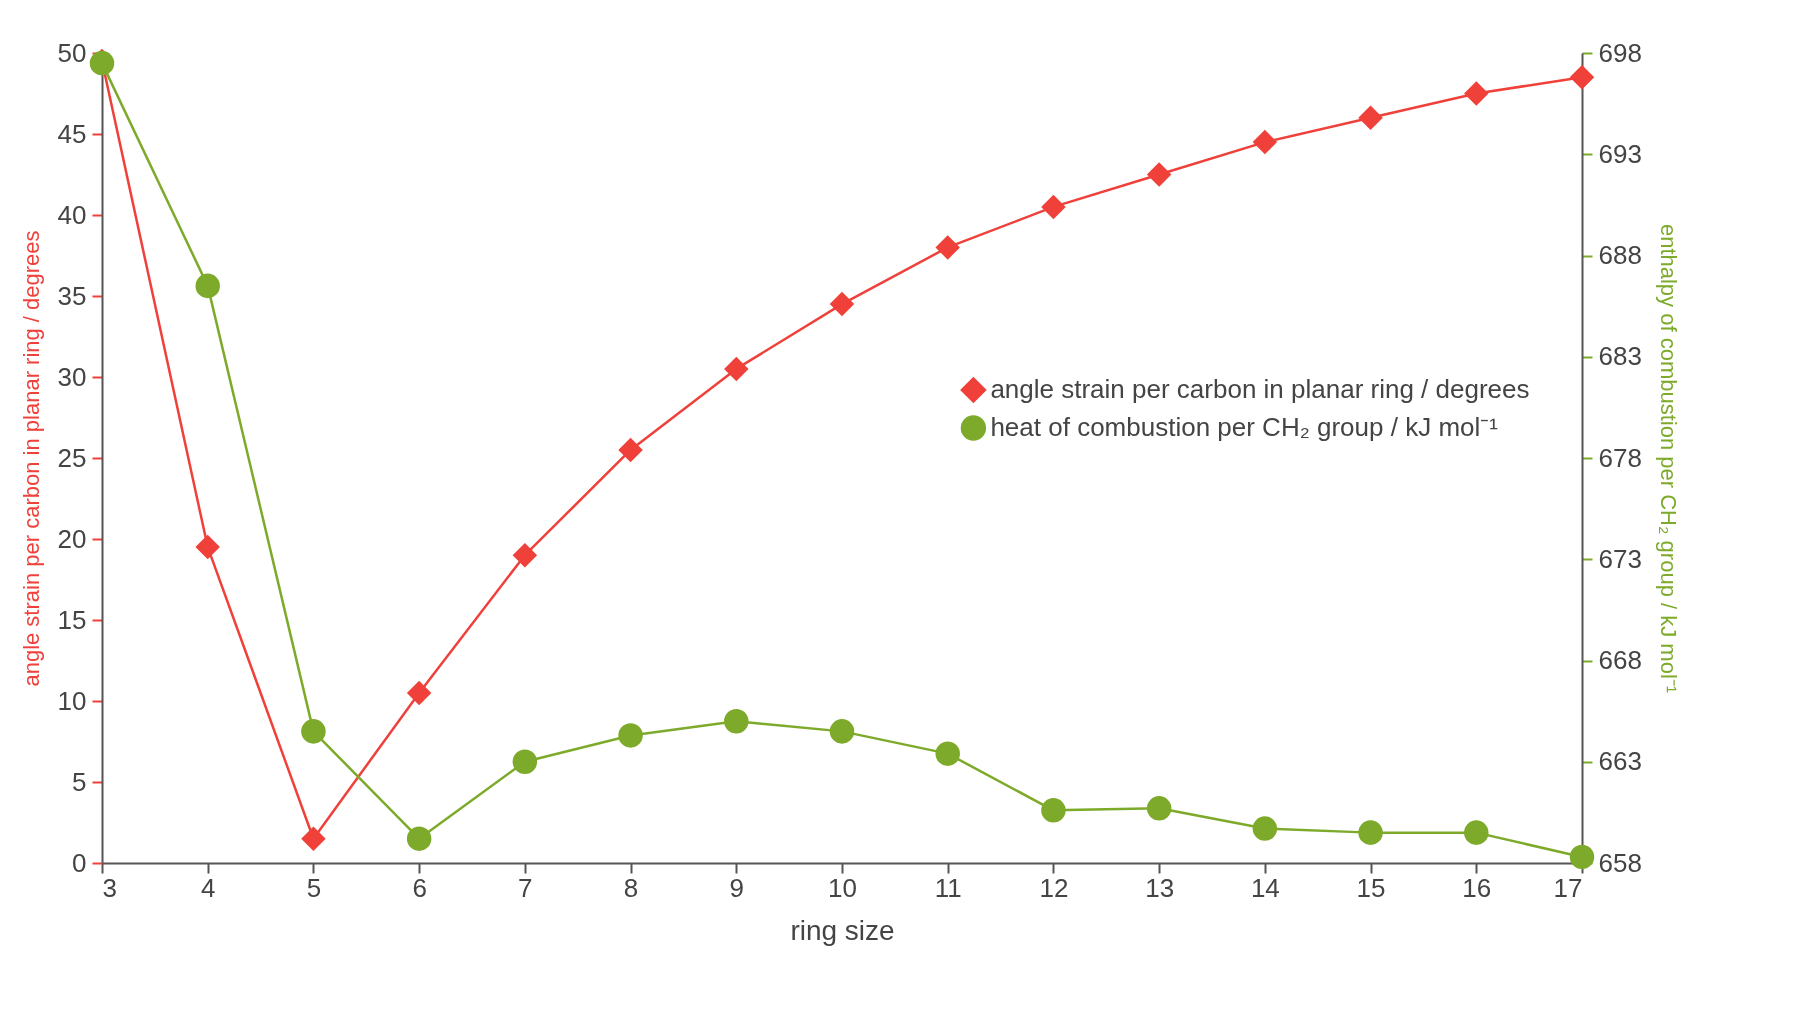 Image resolution: width=1816 pixels, height=1018 pixels. What do you see at coordinates (72, 538) in the screenshot?
I see `y-tick-label: 20` at bounding box center [72, 538].